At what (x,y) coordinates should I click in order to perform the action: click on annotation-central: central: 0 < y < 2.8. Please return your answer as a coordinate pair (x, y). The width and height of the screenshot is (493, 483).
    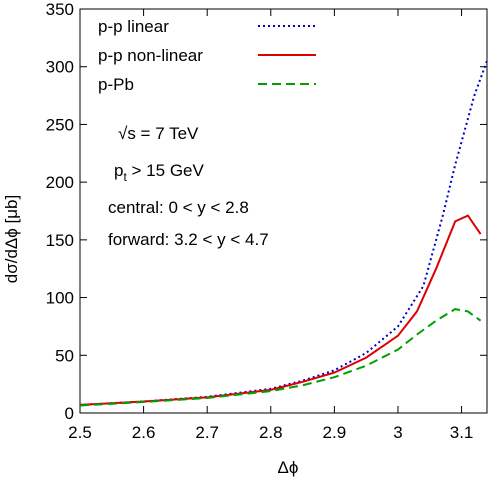
    Looking at the image, I should click on (178, 207).